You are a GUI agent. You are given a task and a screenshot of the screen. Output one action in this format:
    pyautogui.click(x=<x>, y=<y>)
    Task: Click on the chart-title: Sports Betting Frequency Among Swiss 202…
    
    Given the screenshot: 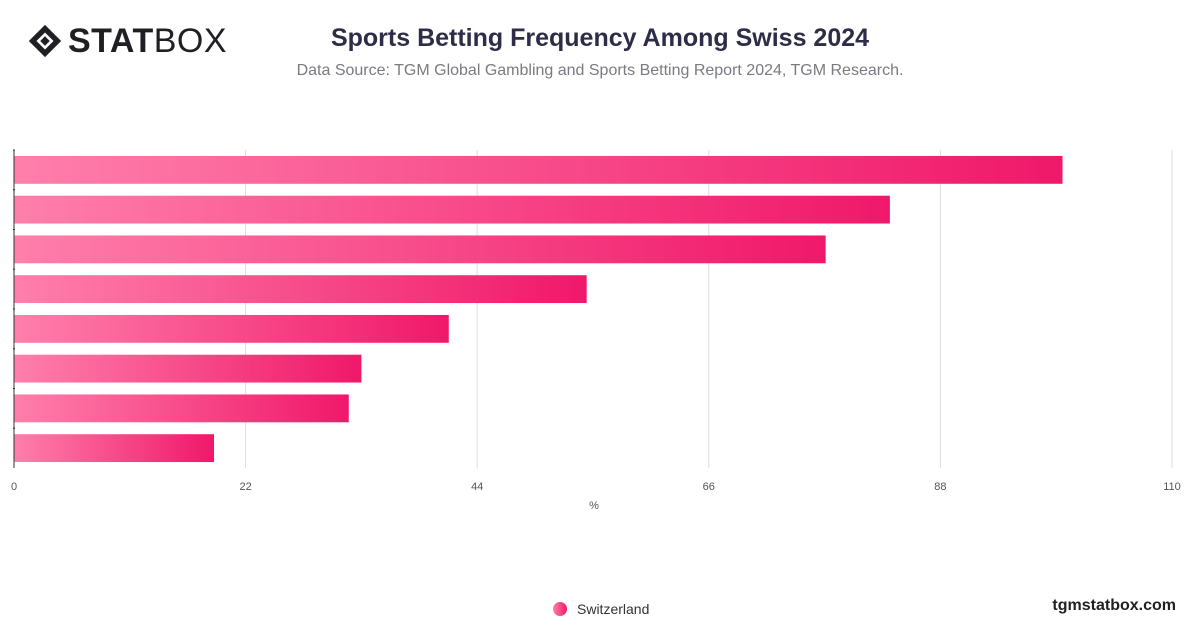 What is the action you would take?
    pyautogui.click(x=600, y=38)
    